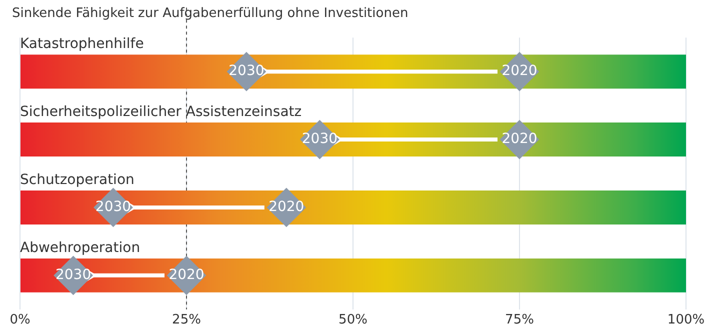  What do you see at coordinates (519, 320) in the screenshot?
I see `x-tick-label: 75%` at bounding box center [519, 320].